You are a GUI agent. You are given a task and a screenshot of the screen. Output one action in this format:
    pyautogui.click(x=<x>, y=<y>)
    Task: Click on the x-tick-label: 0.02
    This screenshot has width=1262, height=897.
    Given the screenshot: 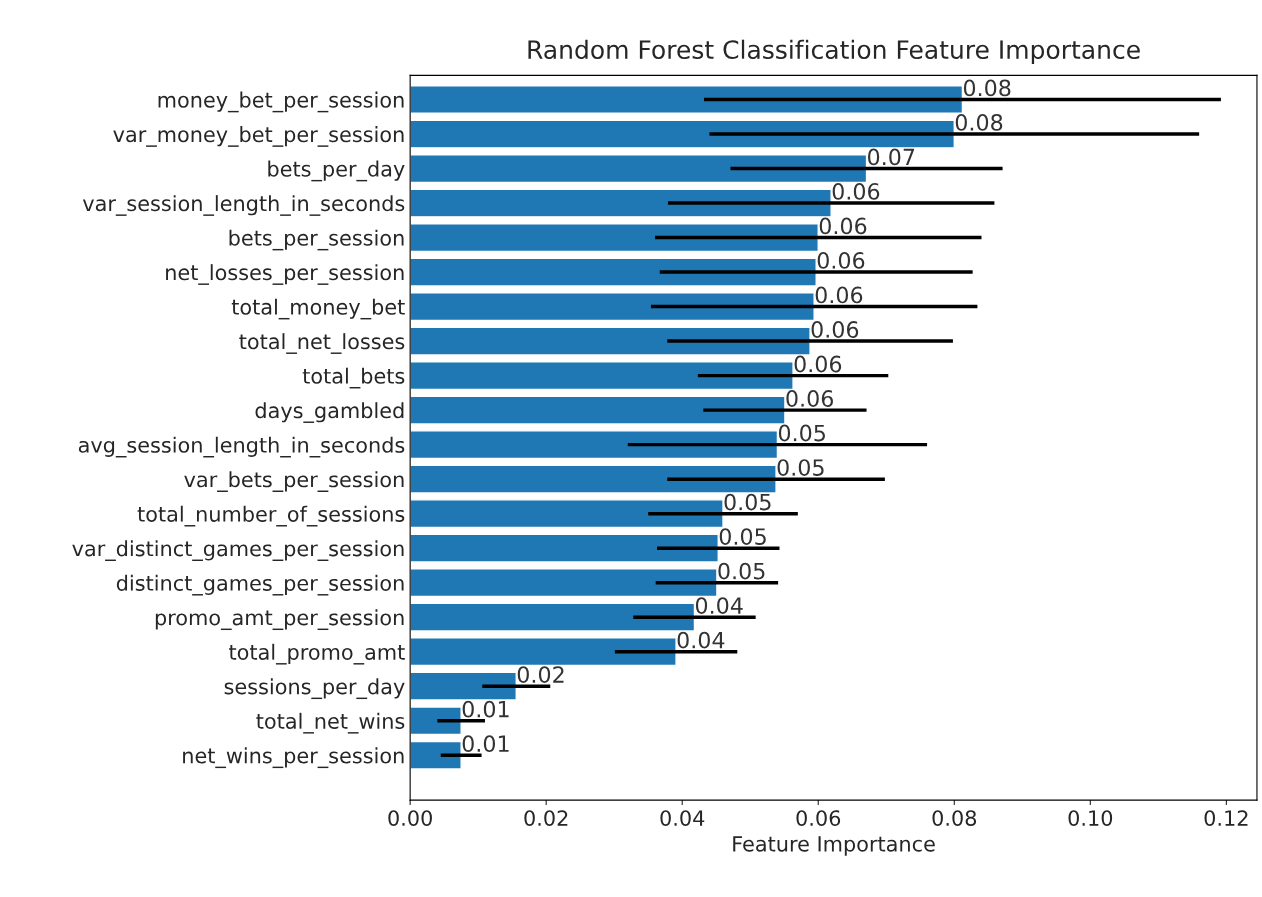 What is the action you would take?
    pyautogui.click(x=546, y=818)
    